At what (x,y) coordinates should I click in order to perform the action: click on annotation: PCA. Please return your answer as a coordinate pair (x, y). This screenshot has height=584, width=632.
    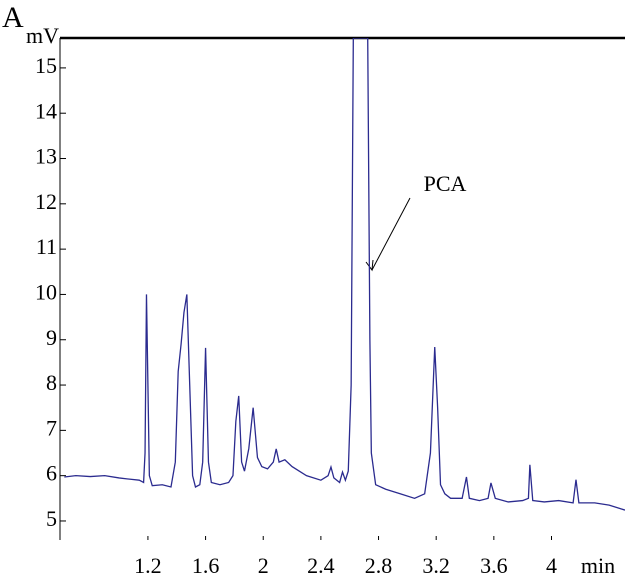
    Looking at the image, I should click on (445, 183).